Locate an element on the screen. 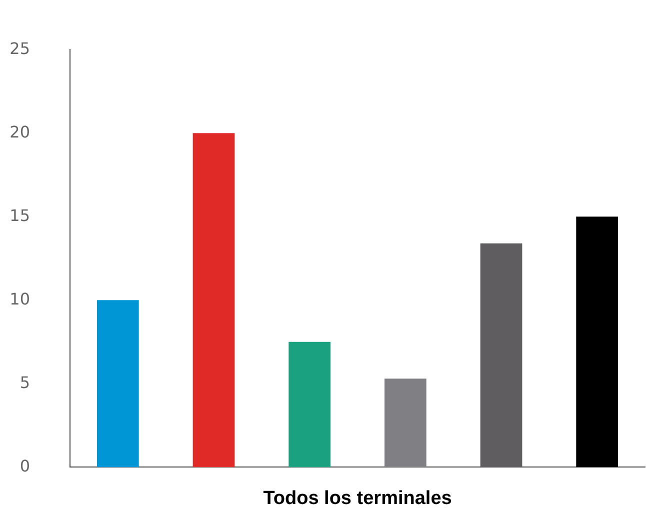  y-tick-label: 5 is located at coordinates (25, 382).